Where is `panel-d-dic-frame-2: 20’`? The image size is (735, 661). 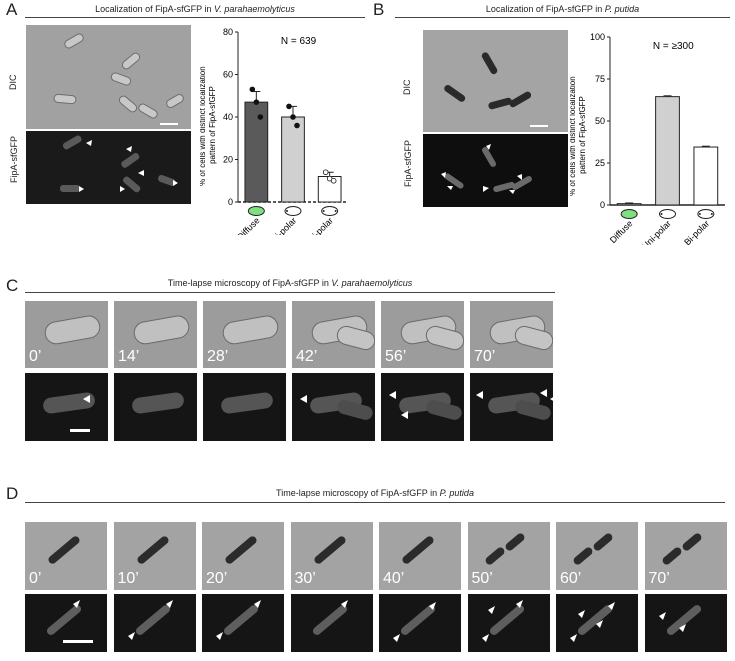 panel-d-dic-frame-2: 20’ is located at coordinates (243, 556).